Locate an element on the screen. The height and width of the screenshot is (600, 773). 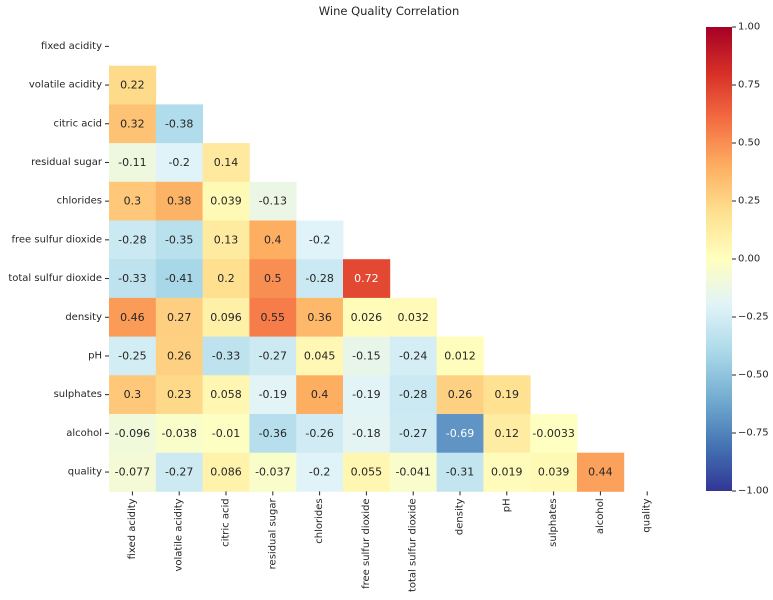
cell-value-label: -0.26 is located at coordinates (319, 433).